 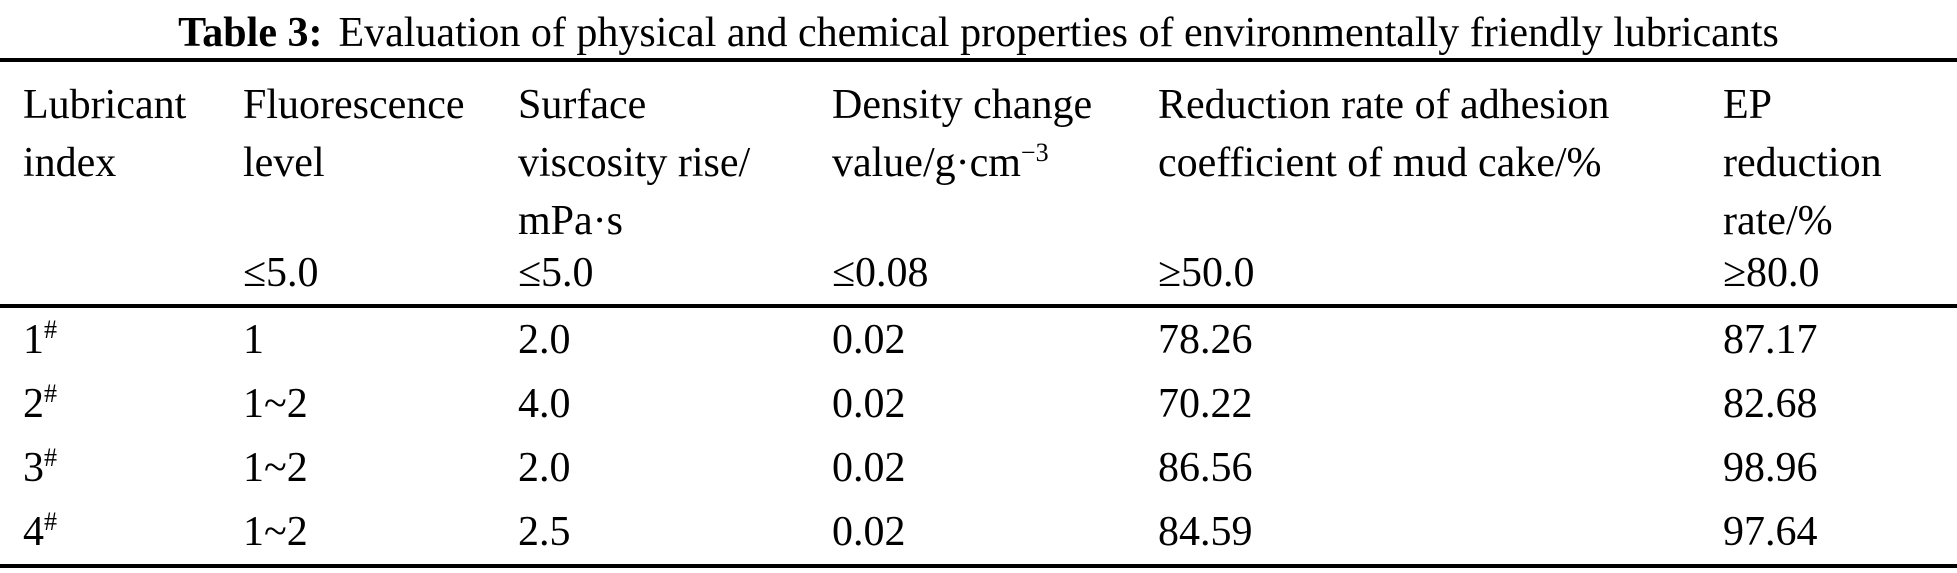 What do you see at coordinates (978, 533) in the screenshot?
I see `table-row: 4# 1~2 2.5 0.02 84.59 97.64` at bounding box center [978, 533].